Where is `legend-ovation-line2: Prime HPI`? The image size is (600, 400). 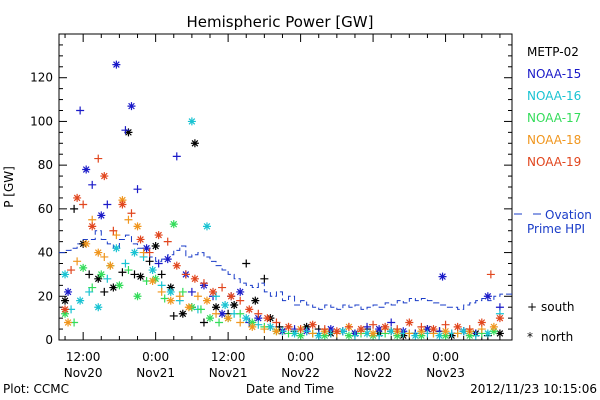 legend-ovation-line2: Prime HPI is located at coordinates (556, 229).